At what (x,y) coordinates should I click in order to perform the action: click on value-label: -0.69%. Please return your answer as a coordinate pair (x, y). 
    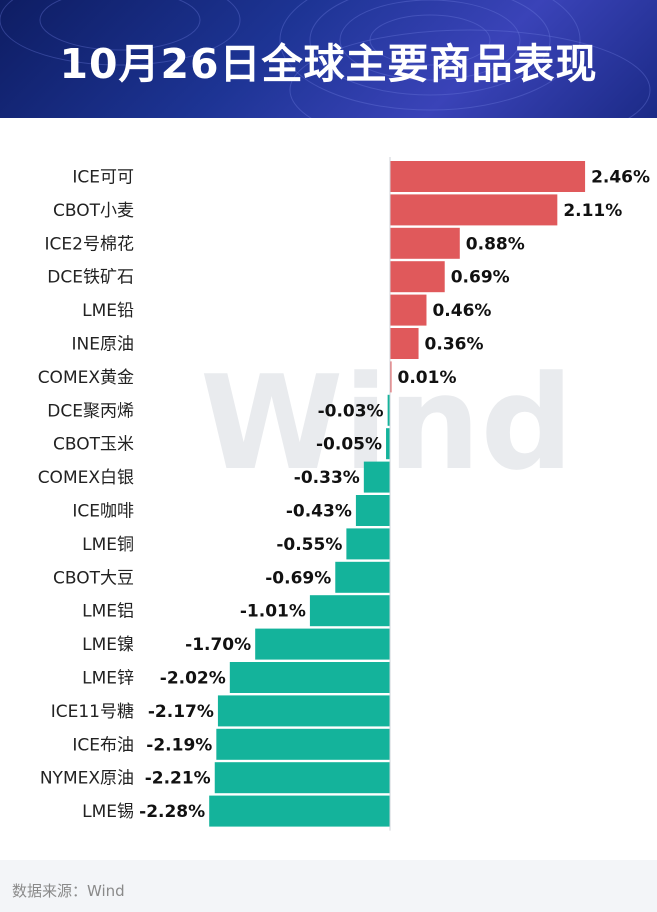
    Looking at the image, I should click on (298, 578).